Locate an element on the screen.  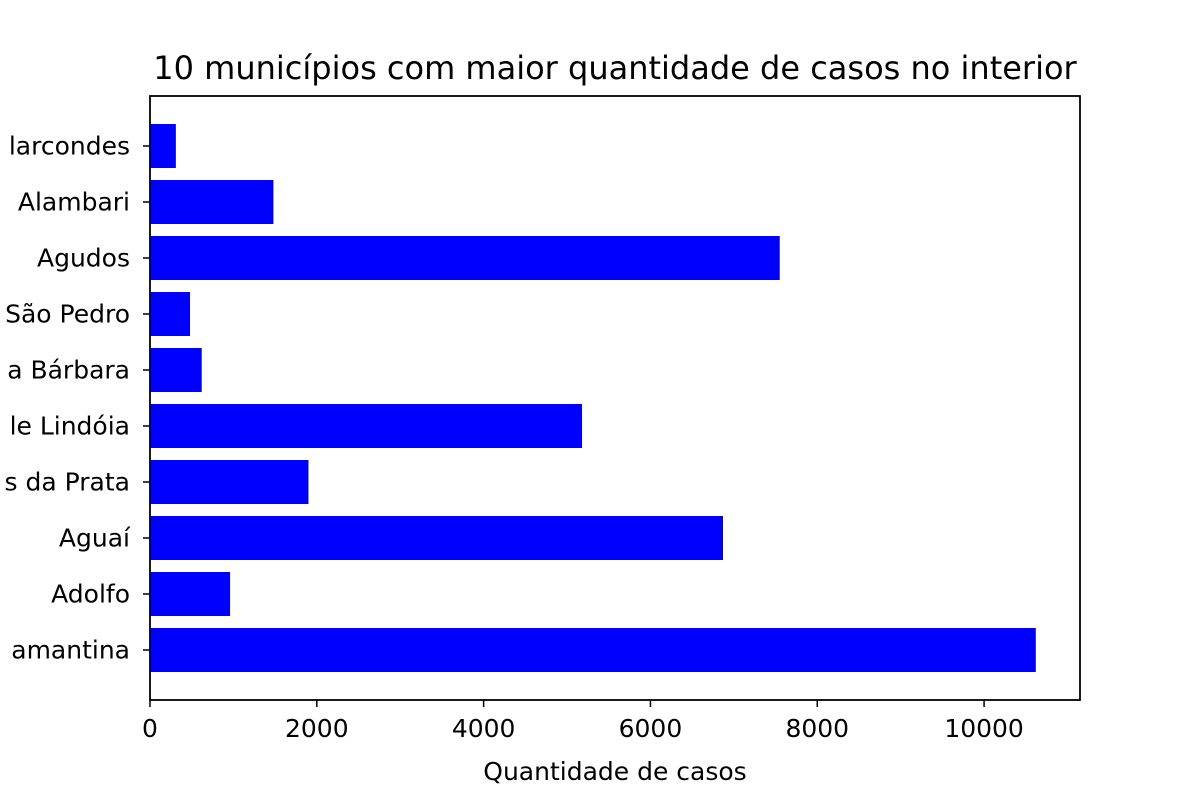
x-tick-label-2: 4000 is located at coordinates (484, 728).